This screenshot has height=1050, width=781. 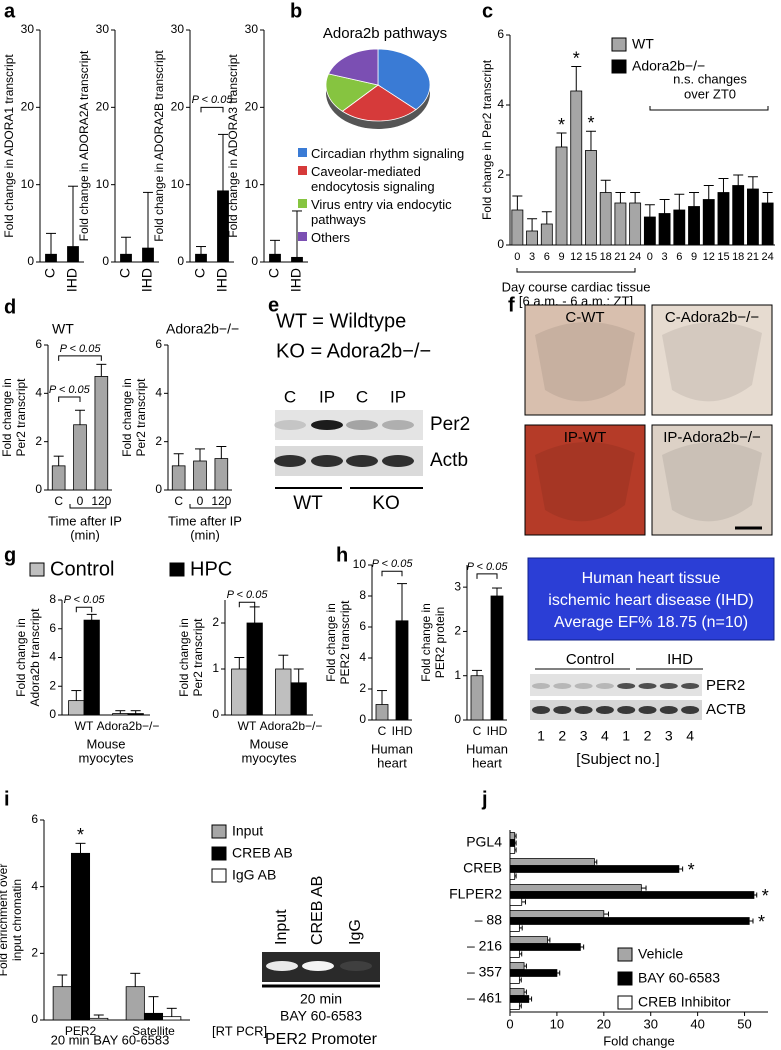 What do you see at coordinates (710, 78) in the screenshot?
I see `annotation: n.s. changes` at bounding box center [710, 78].